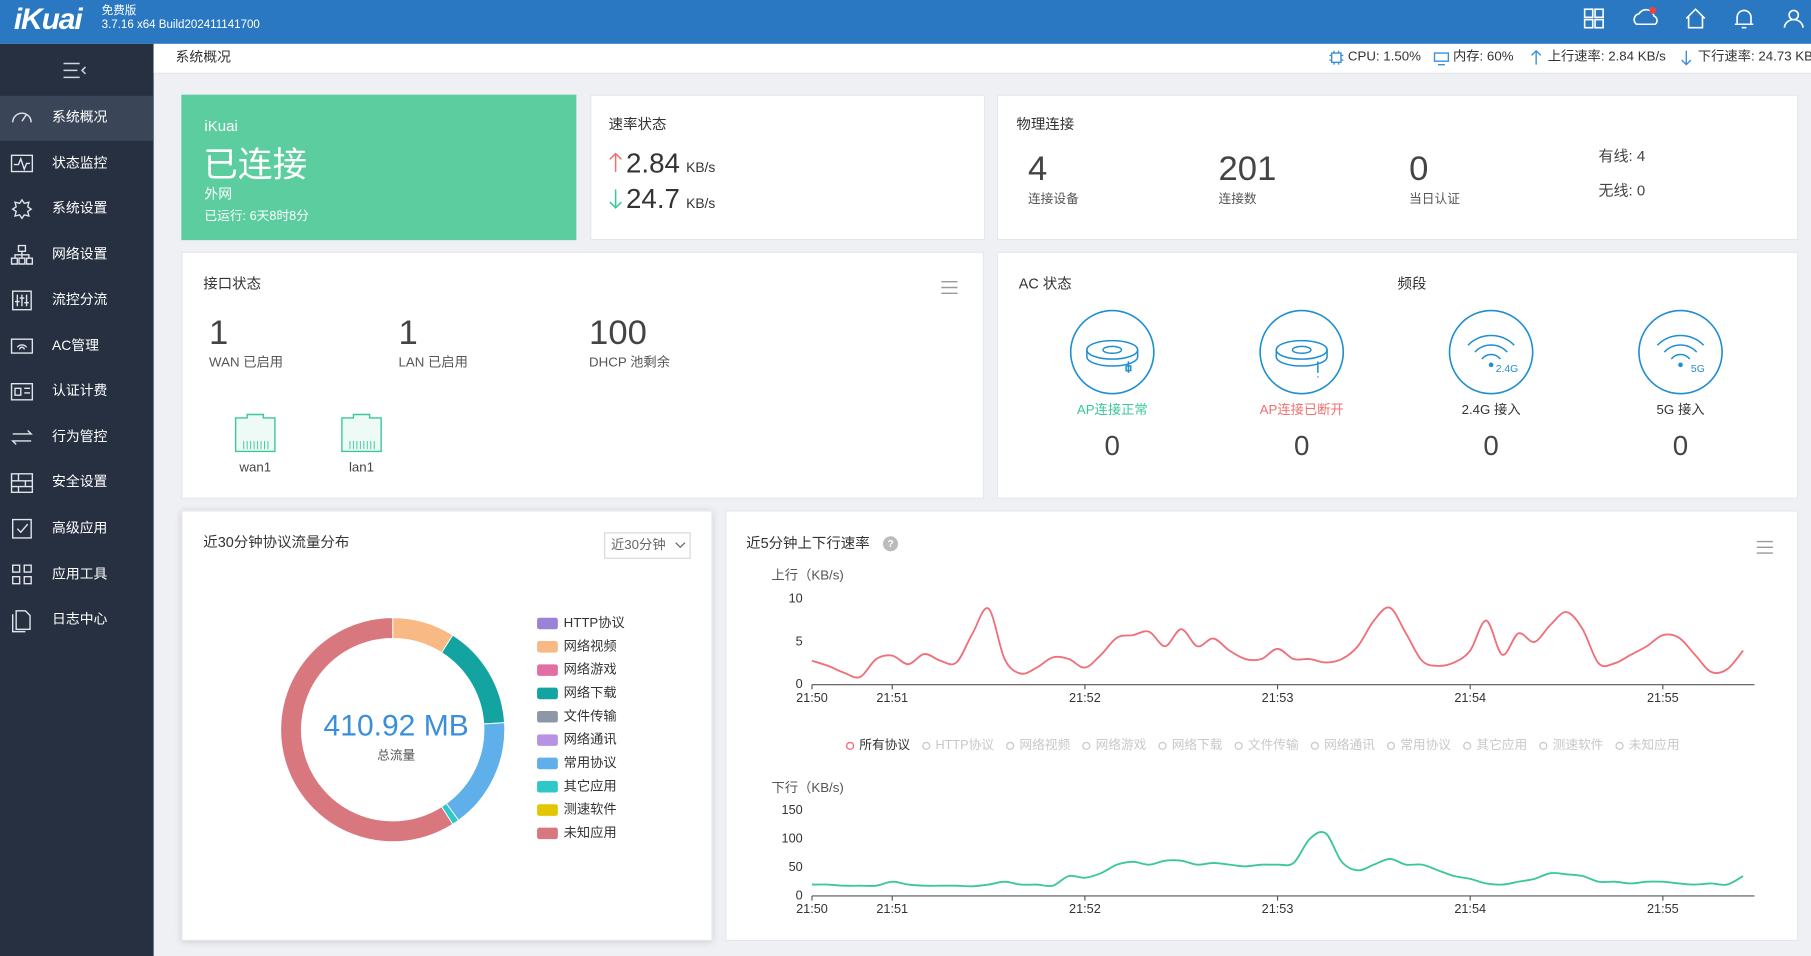  Describe the element at coordinates (638, 545) in the screenshot. I see `dropdown-value: 近30分钟` at that location.